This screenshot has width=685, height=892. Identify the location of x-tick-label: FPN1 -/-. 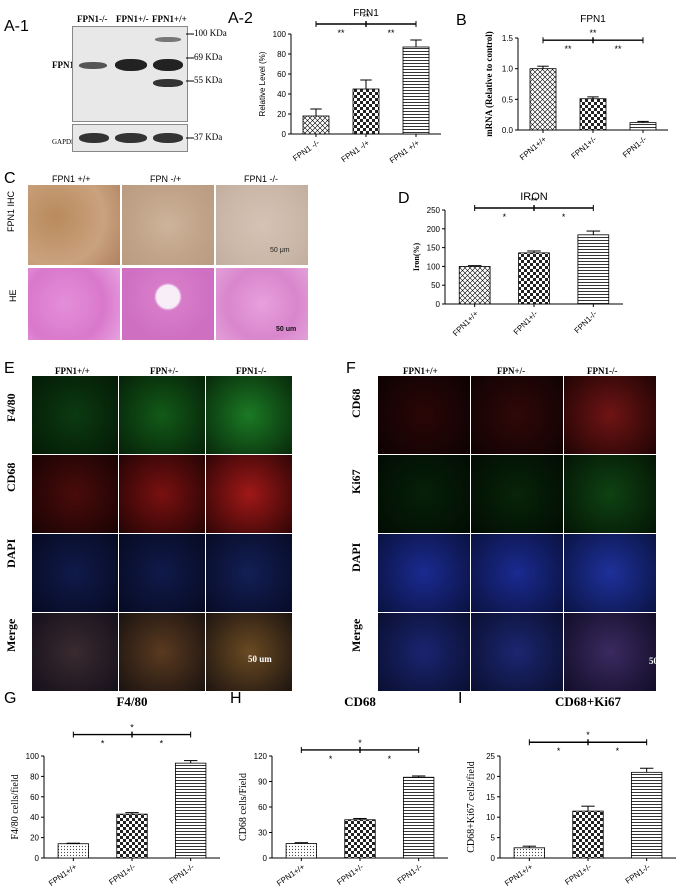
(306, 150).